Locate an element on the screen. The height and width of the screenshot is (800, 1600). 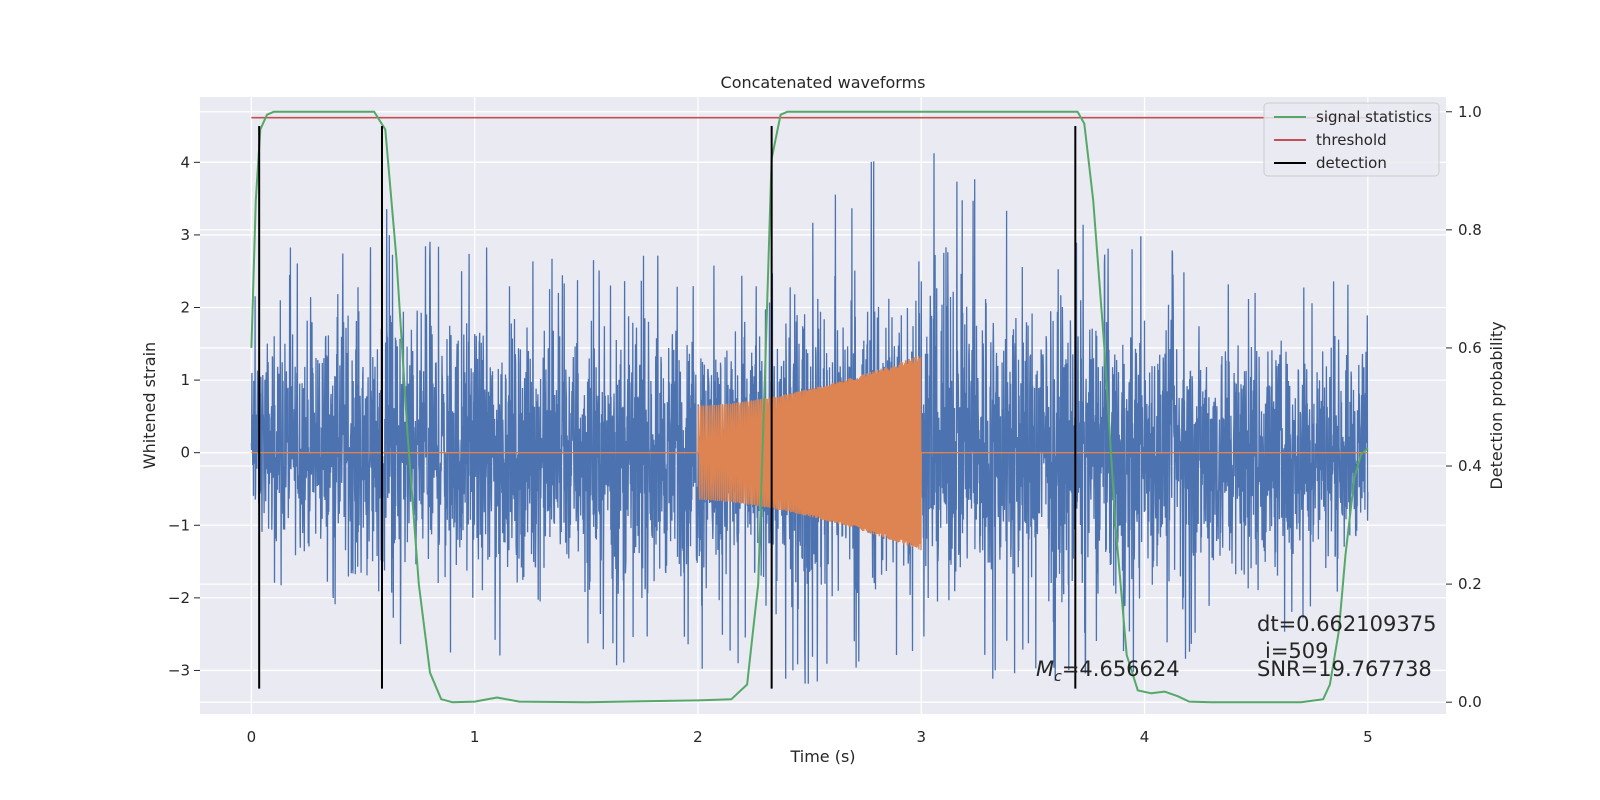
y2-tick-label: 0.4 is located at coordinates (1470, 466).